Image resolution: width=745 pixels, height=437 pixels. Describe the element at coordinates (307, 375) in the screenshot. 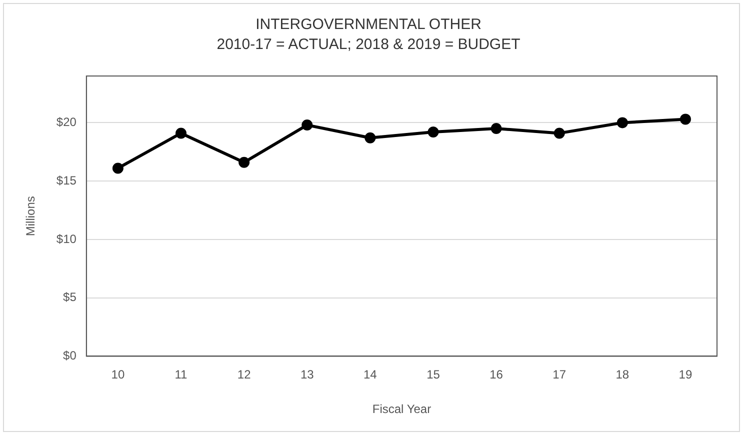

I see `x-tick-label: 13` at that location.